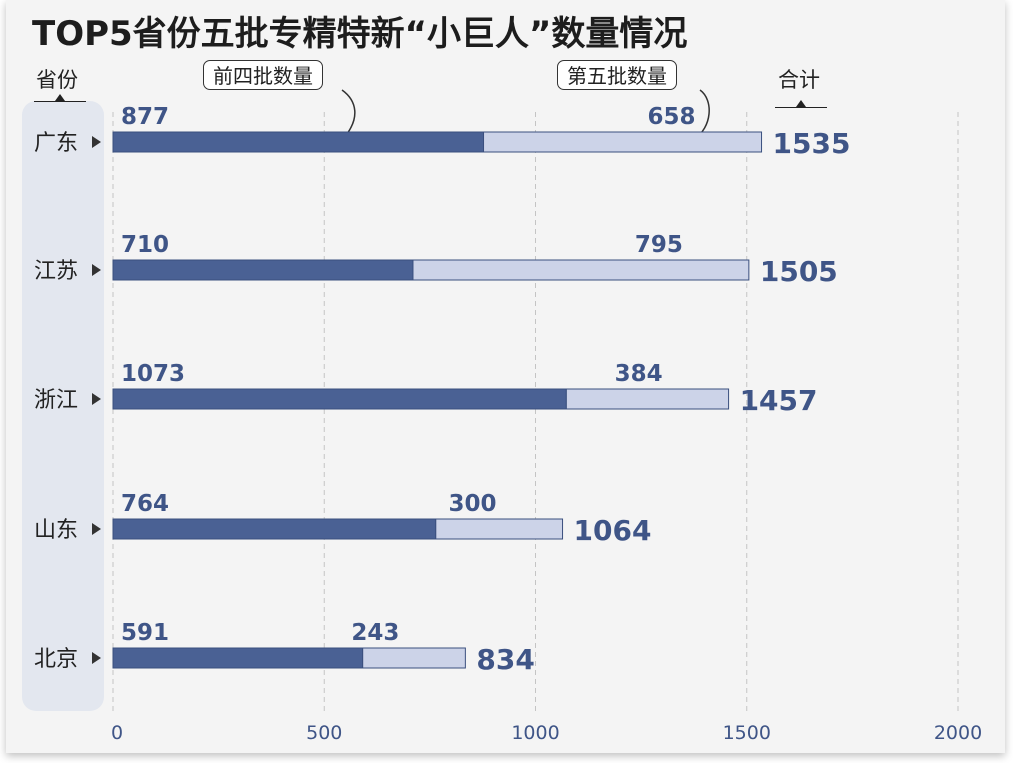 The image size is (1013, 763). What do you see at coordinates (799, 271) in the screenshot?
I see `total-label: 1505` at bounding box center [799, 271].